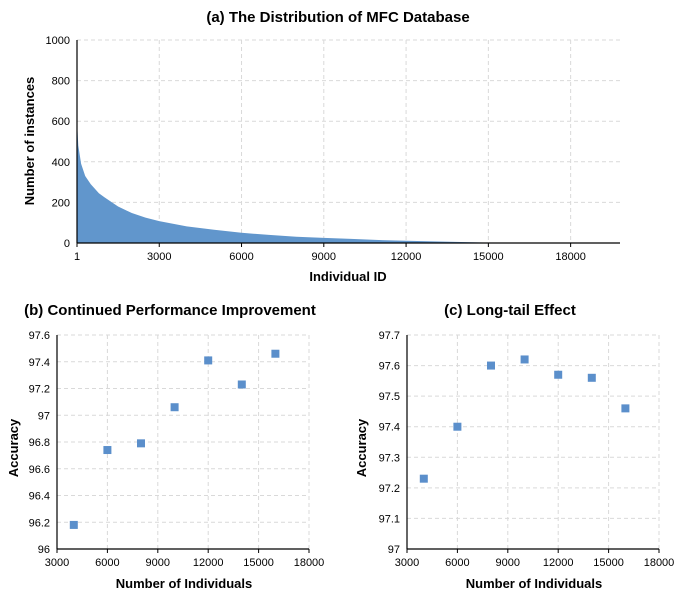  Describe the element at coordinates (389, 367) in the screenshot. I see `chart-c-ytick-label: 97.6` at that location.